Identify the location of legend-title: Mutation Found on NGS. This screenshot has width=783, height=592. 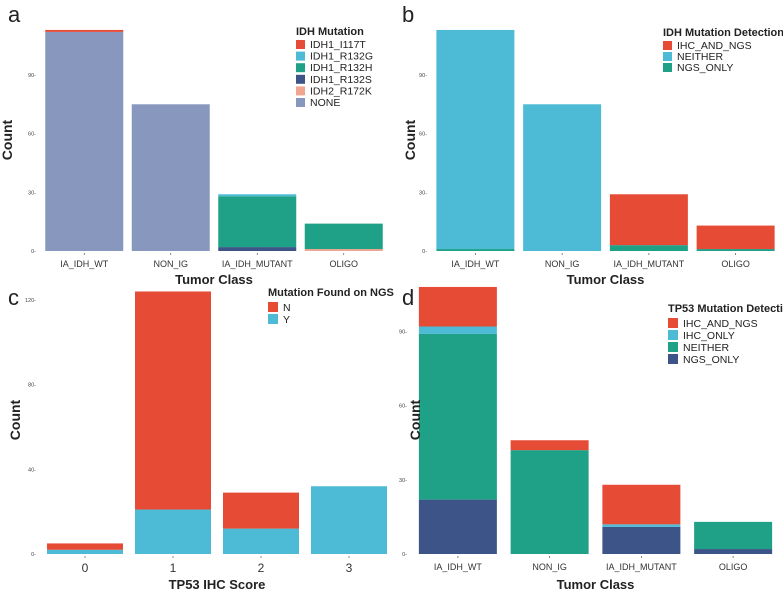
(331, 293).